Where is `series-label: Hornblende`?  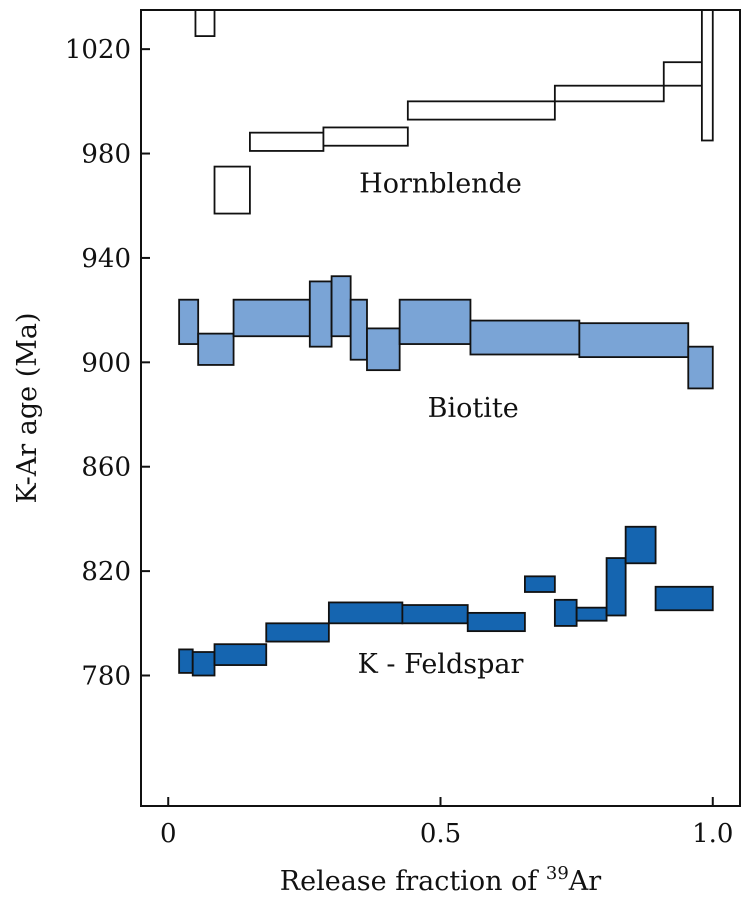 series-label: Hornblende is located at coordinates (440, 184).